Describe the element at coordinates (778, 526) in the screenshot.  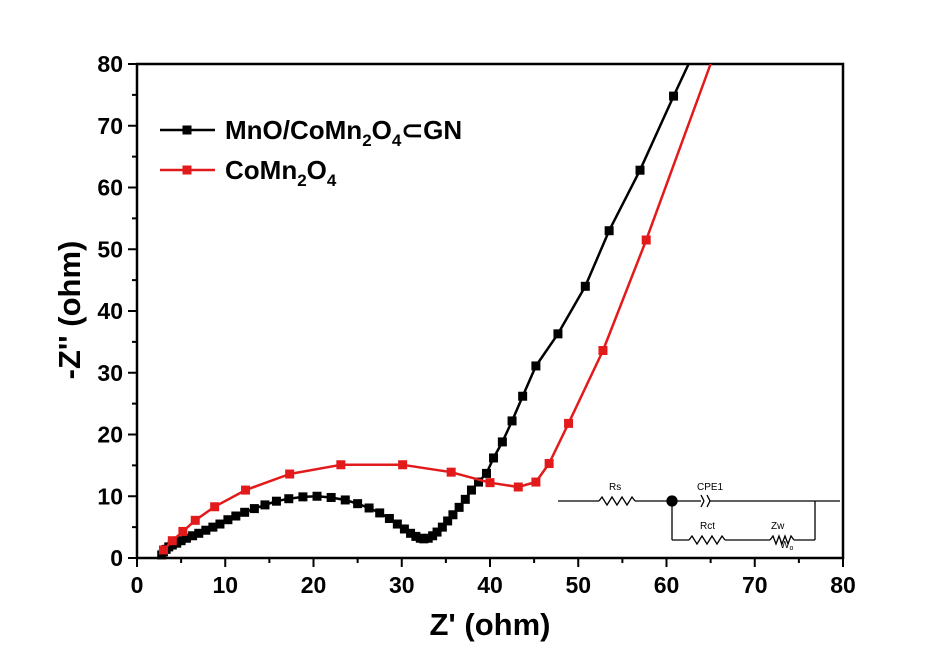
I see `circuit-label-zw: Zw` at that location.